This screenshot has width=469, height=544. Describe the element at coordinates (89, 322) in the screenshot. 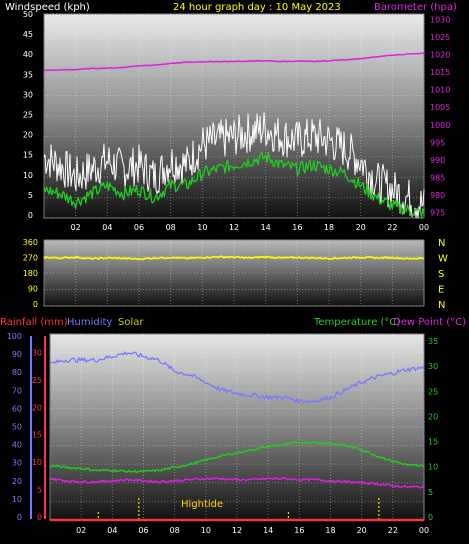

I see `humidity-axis-title: Humidity` at that location.